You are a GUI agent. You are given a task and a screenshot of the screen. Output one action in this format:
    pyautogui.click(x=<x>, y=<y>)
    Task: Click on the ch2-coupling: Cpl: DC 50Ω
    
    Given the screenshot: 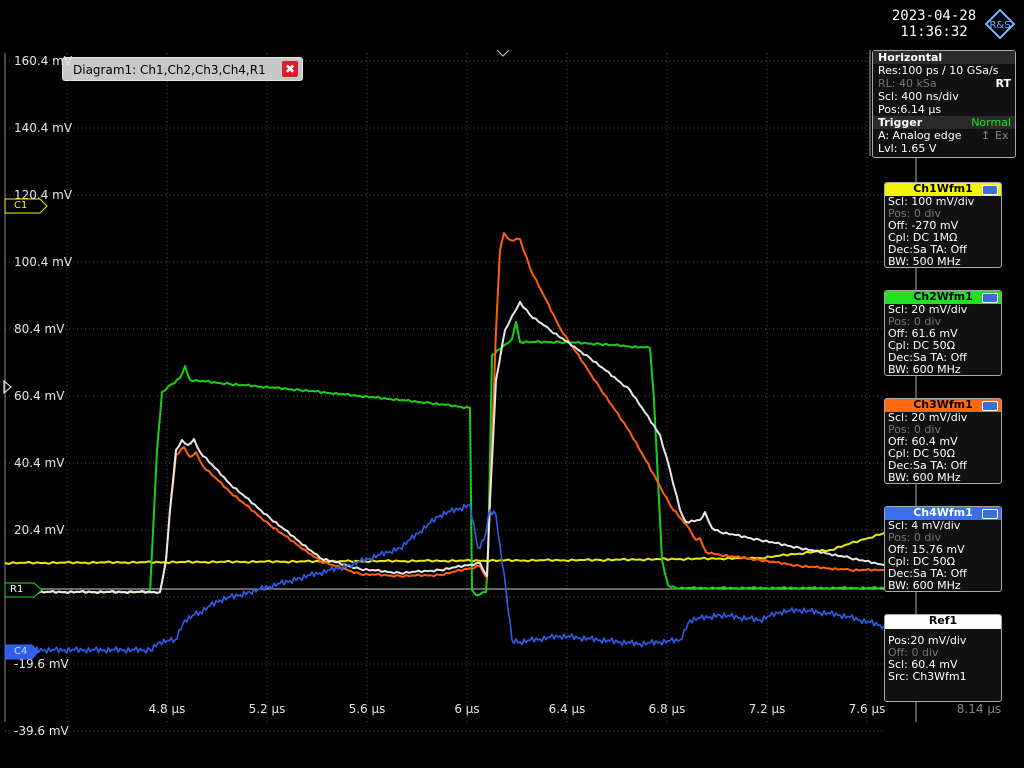 What is the action you would take?
    pyautogui.click(x=921, y=345)
    